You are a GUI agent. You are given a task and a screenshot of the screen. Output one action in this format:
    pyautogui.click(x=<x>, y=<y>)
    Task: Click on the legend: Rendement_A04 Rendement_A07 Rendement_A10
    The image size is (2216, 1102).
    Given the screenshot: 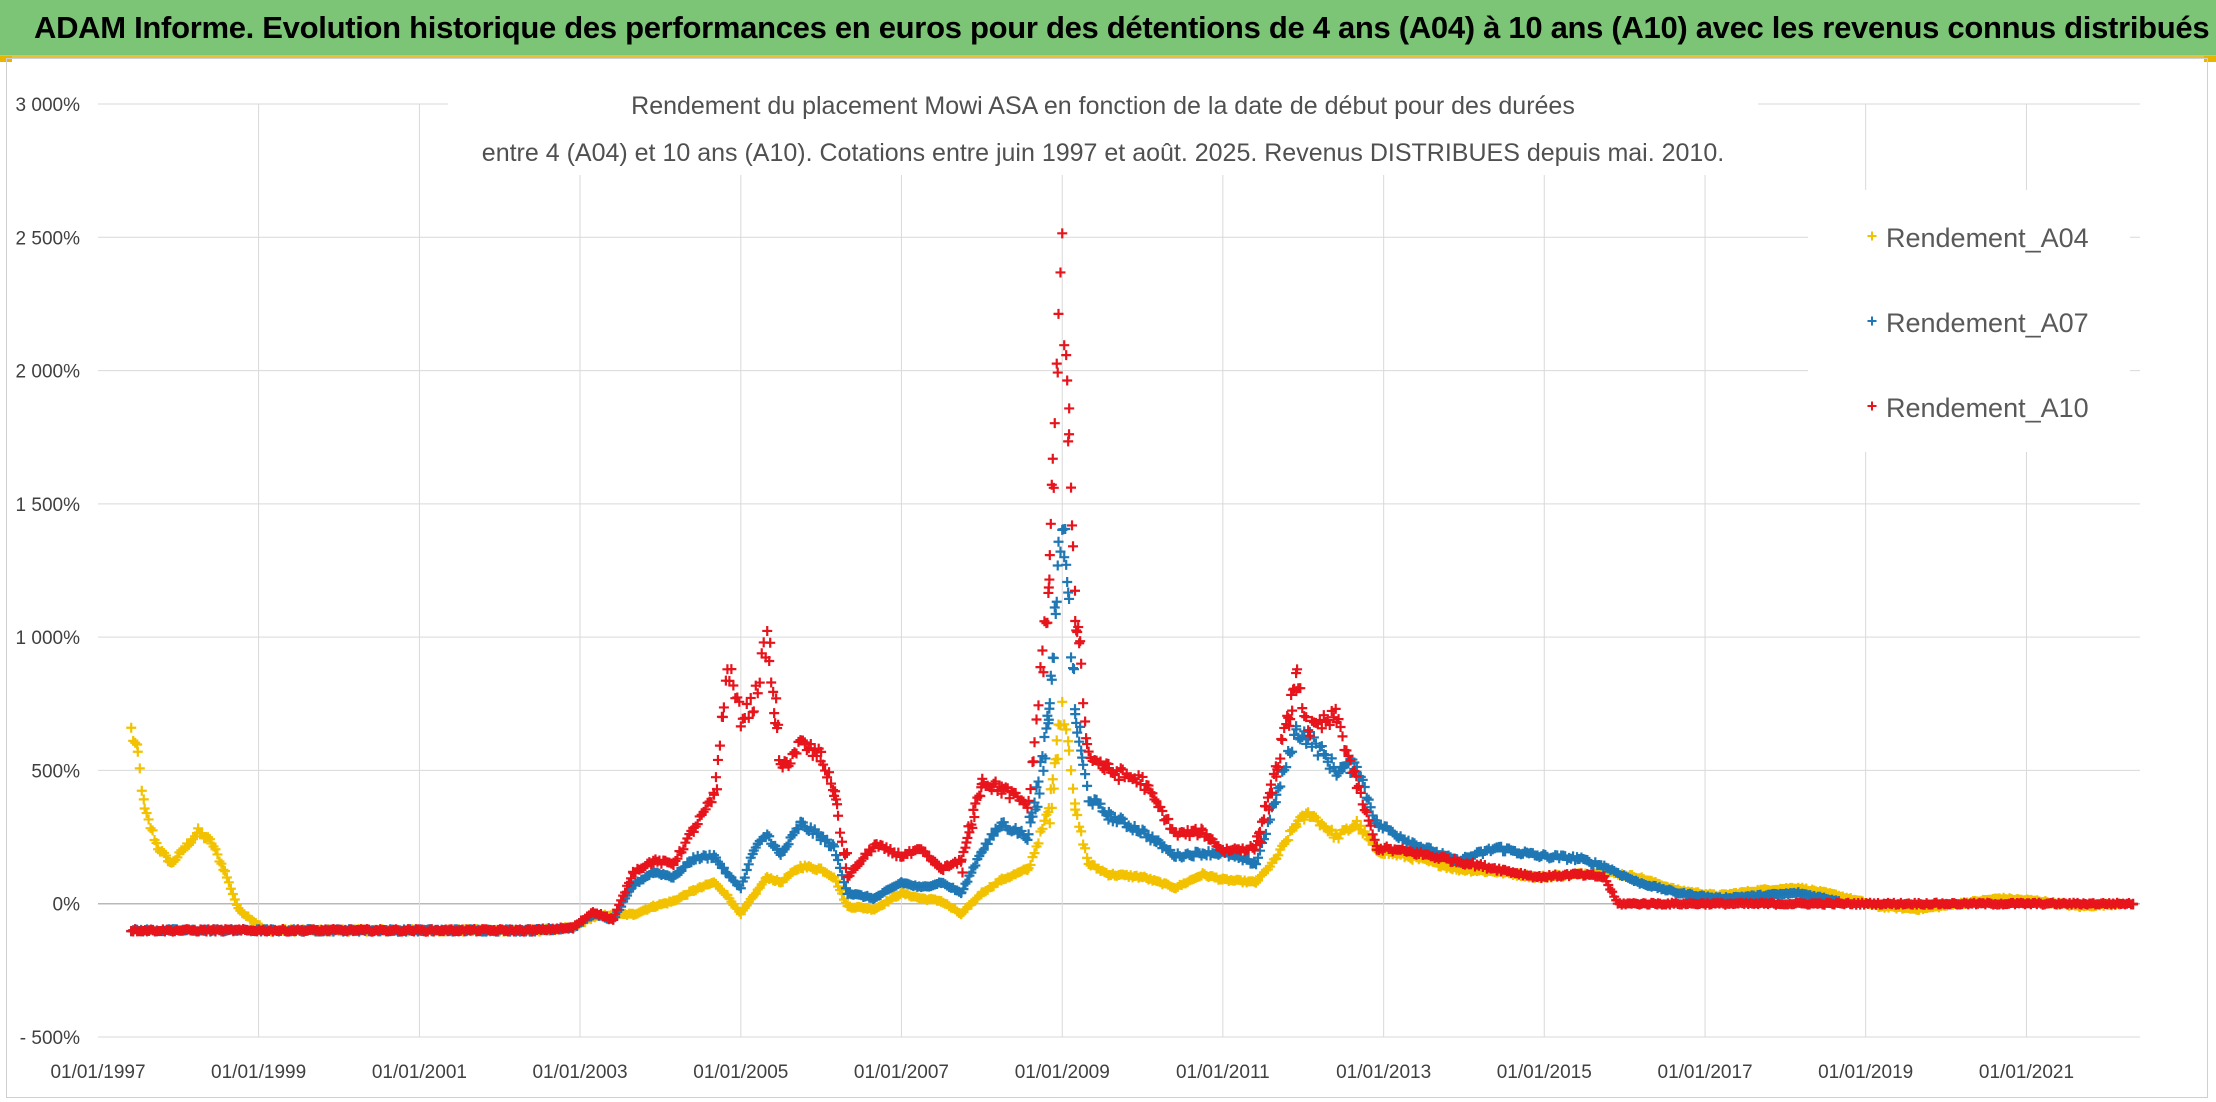 What is the action you would take?
    pyautogui.click(x=1978, y=323)
    